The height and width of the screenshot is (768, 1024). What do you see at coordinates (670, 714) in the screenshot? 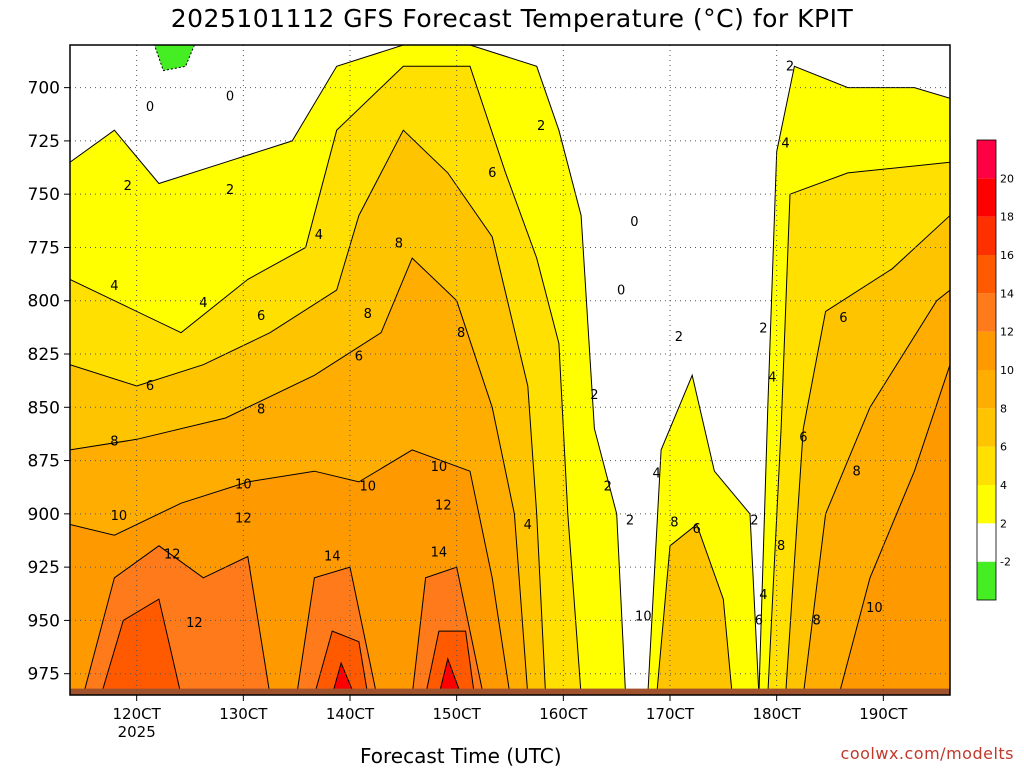
I see `x-tick-label: 170CT` at bounding box center [670, 714].